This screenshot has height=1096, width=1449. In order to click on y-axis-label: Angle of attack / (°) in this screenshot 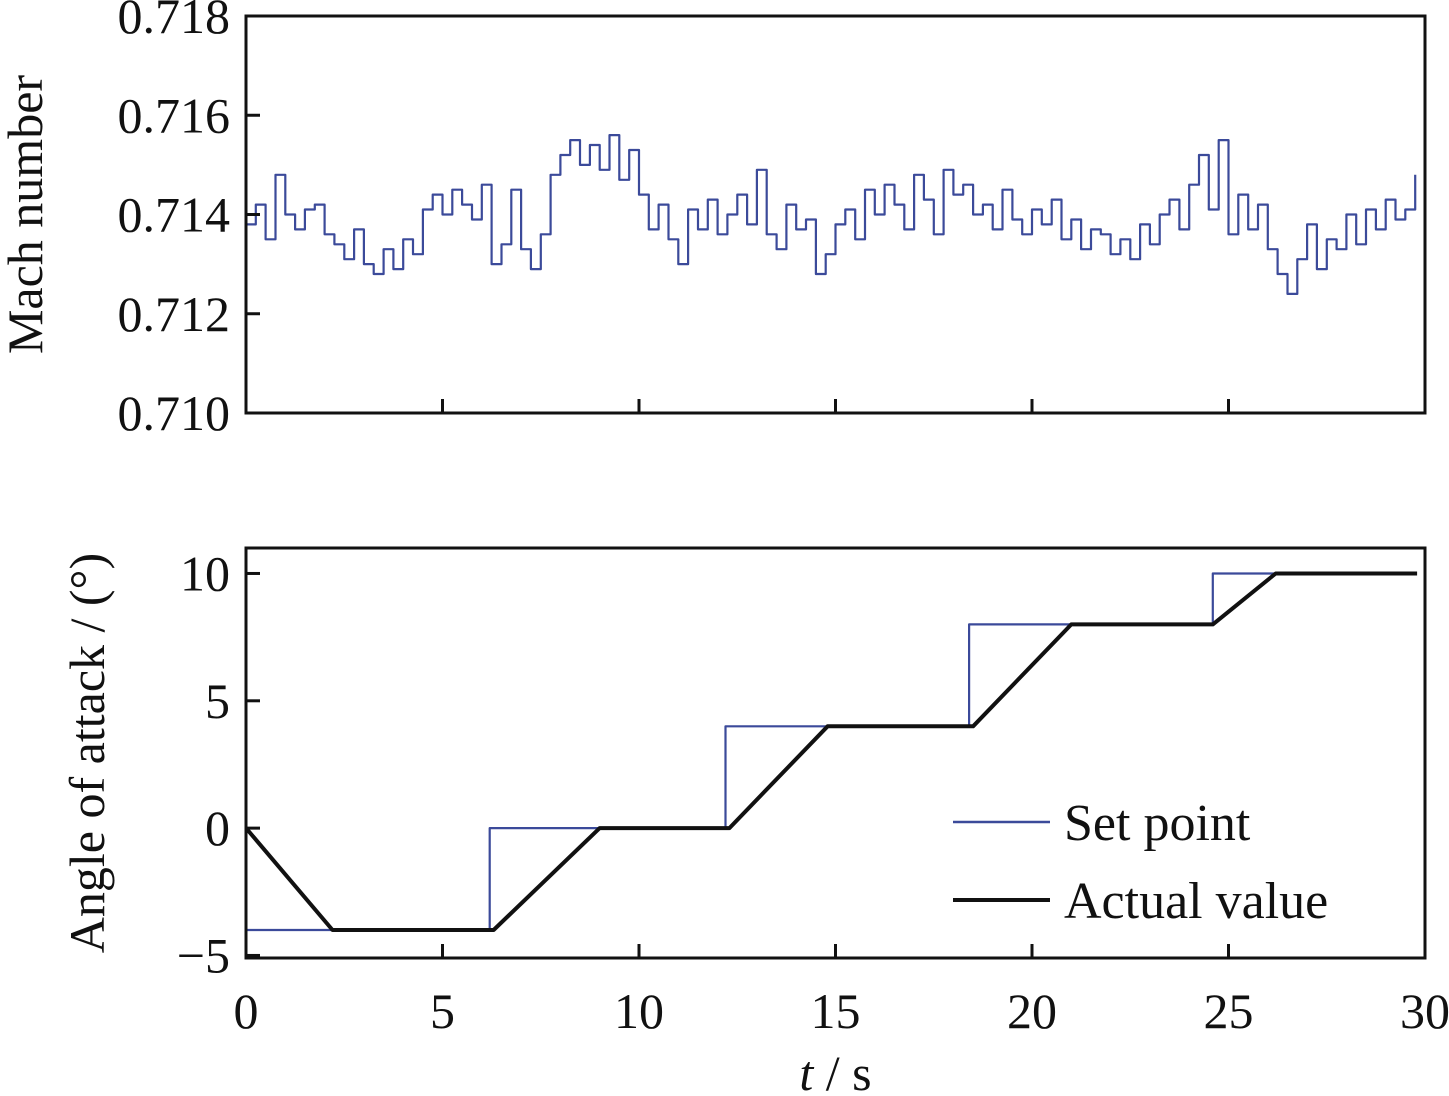, I will do `click(87, 753)`.